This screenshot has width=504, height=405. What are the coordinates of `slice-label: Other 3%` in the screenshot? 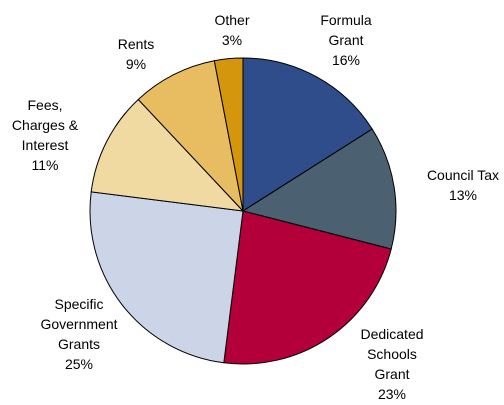 It's located at (232, 30).